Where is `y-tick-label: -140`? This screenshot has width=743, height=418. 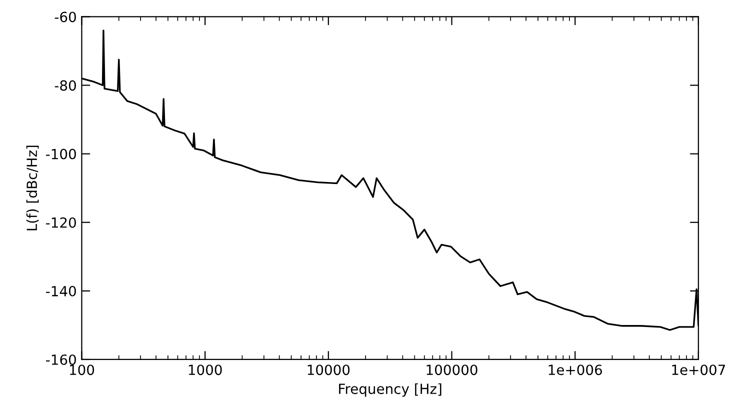 y-tick-label: -140 is located at coordinates (61, 291).